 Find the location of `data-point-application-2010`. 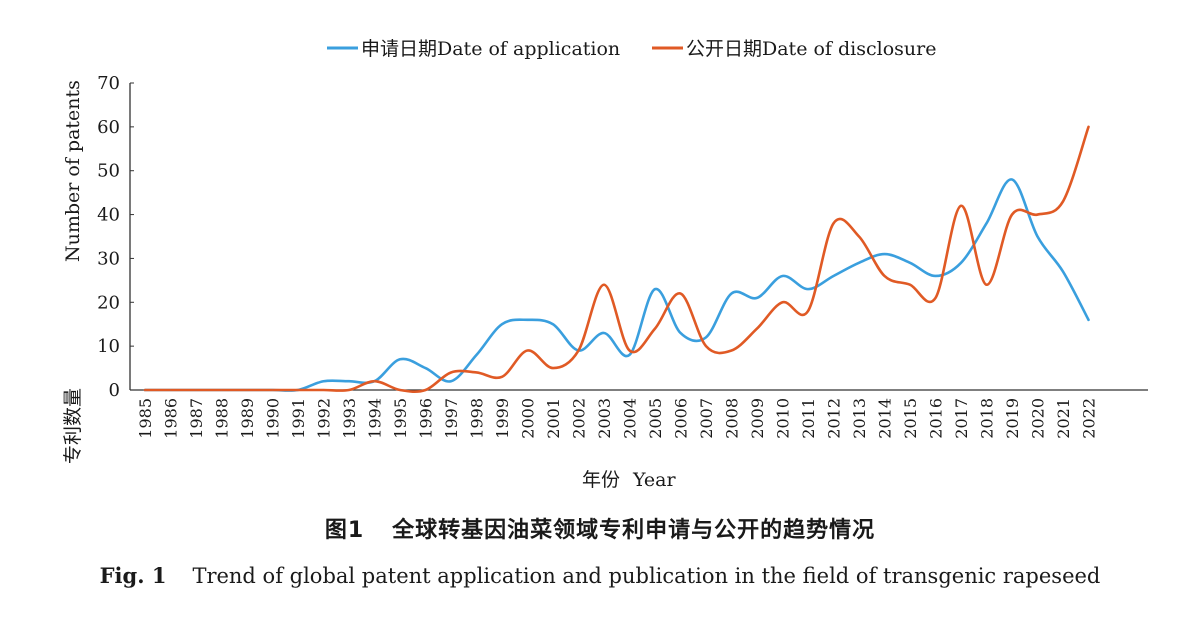

data-point-application-2010 is located at coordinates (782, 276).